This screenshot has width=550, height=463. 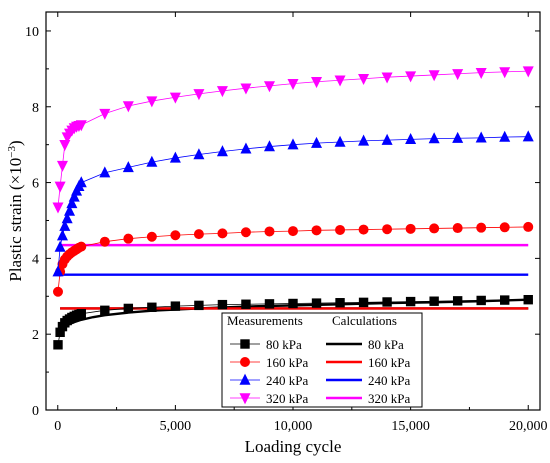 What do you see at coordinates (35, 108) in the screenshot?
I see `y-tick-label: 8` at bounding box center [35, 108].